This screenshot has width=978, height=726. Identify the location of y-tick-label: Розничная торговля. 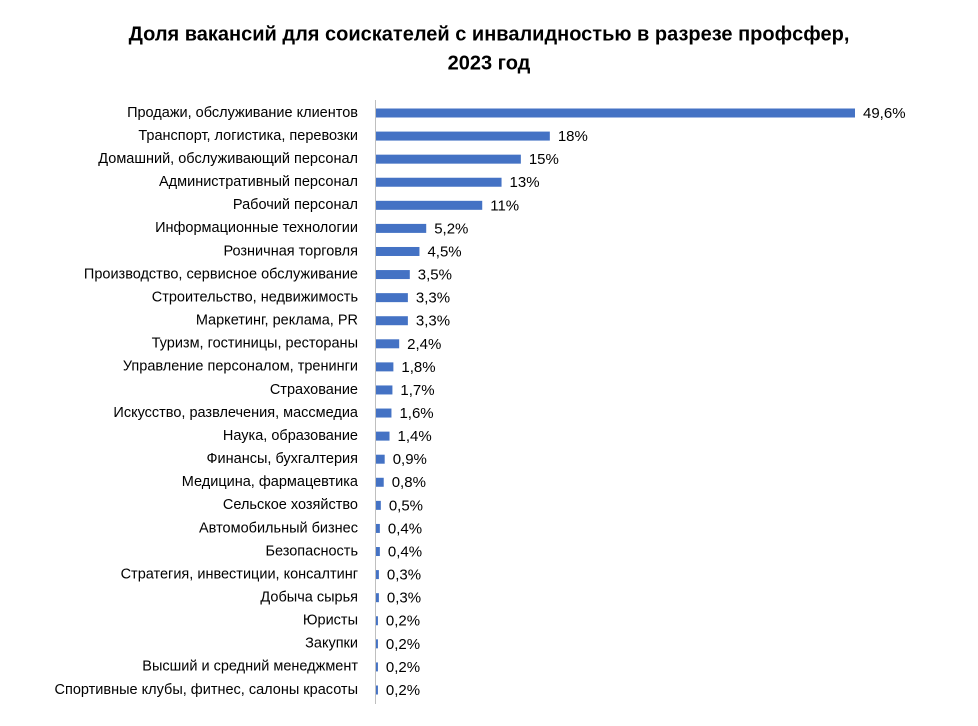
(290, 251).